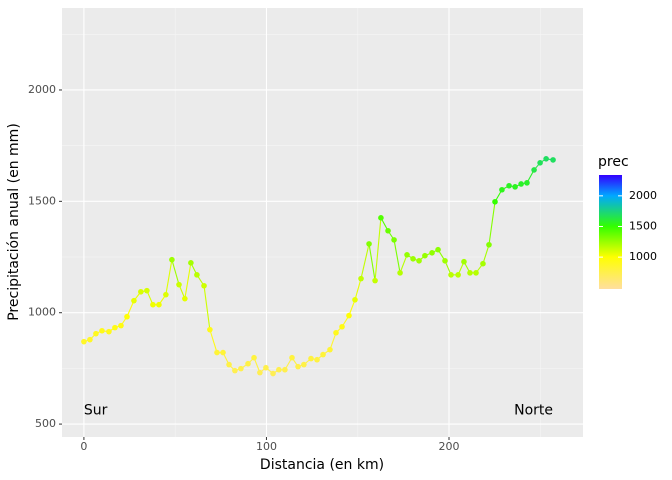  Describe the element at coordinates (42, 312) in the screenshot. I see `y-tick-label: 1000` at that location.